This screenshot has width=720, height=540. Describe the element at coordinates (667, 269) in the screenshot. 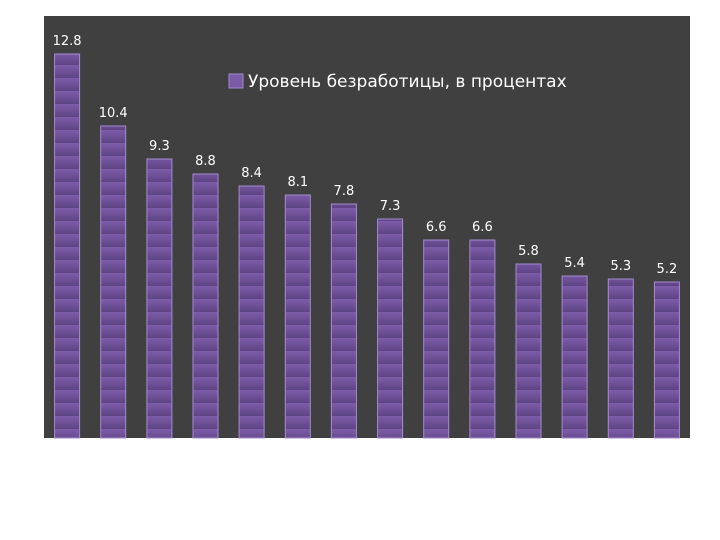

I see `data-label-14: 5.2` at that location.